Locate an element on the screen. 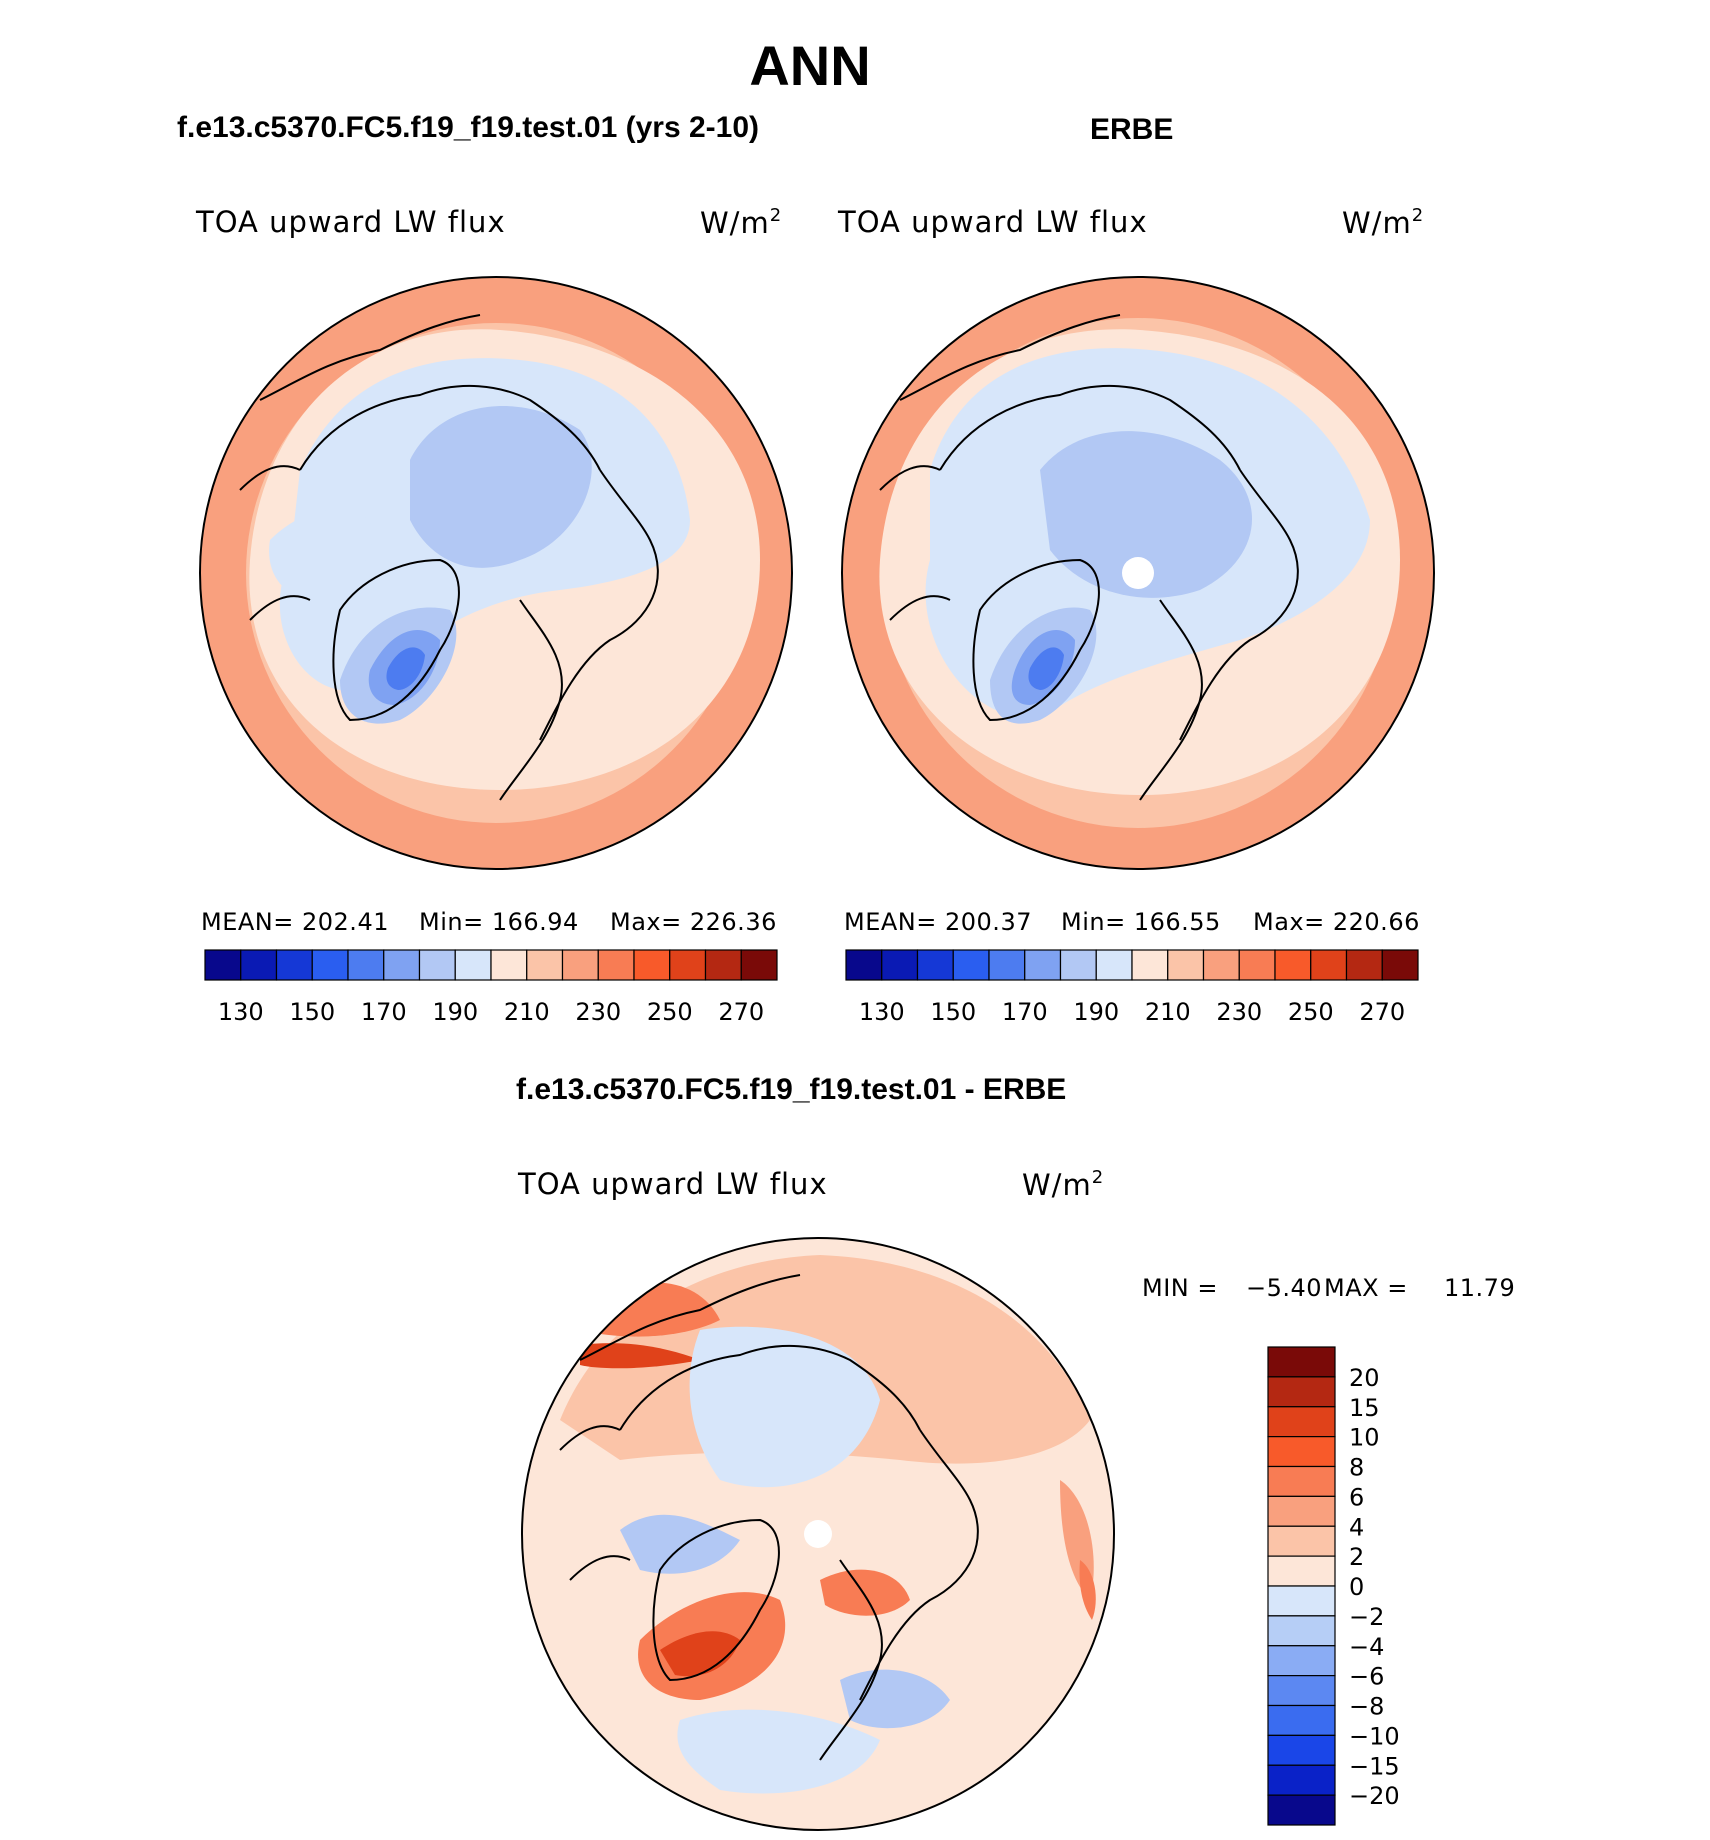 This screenshot has height=1840, width=1710. diff-colorbar-tick-label: −4 is located at coordinates (1366, 1647).